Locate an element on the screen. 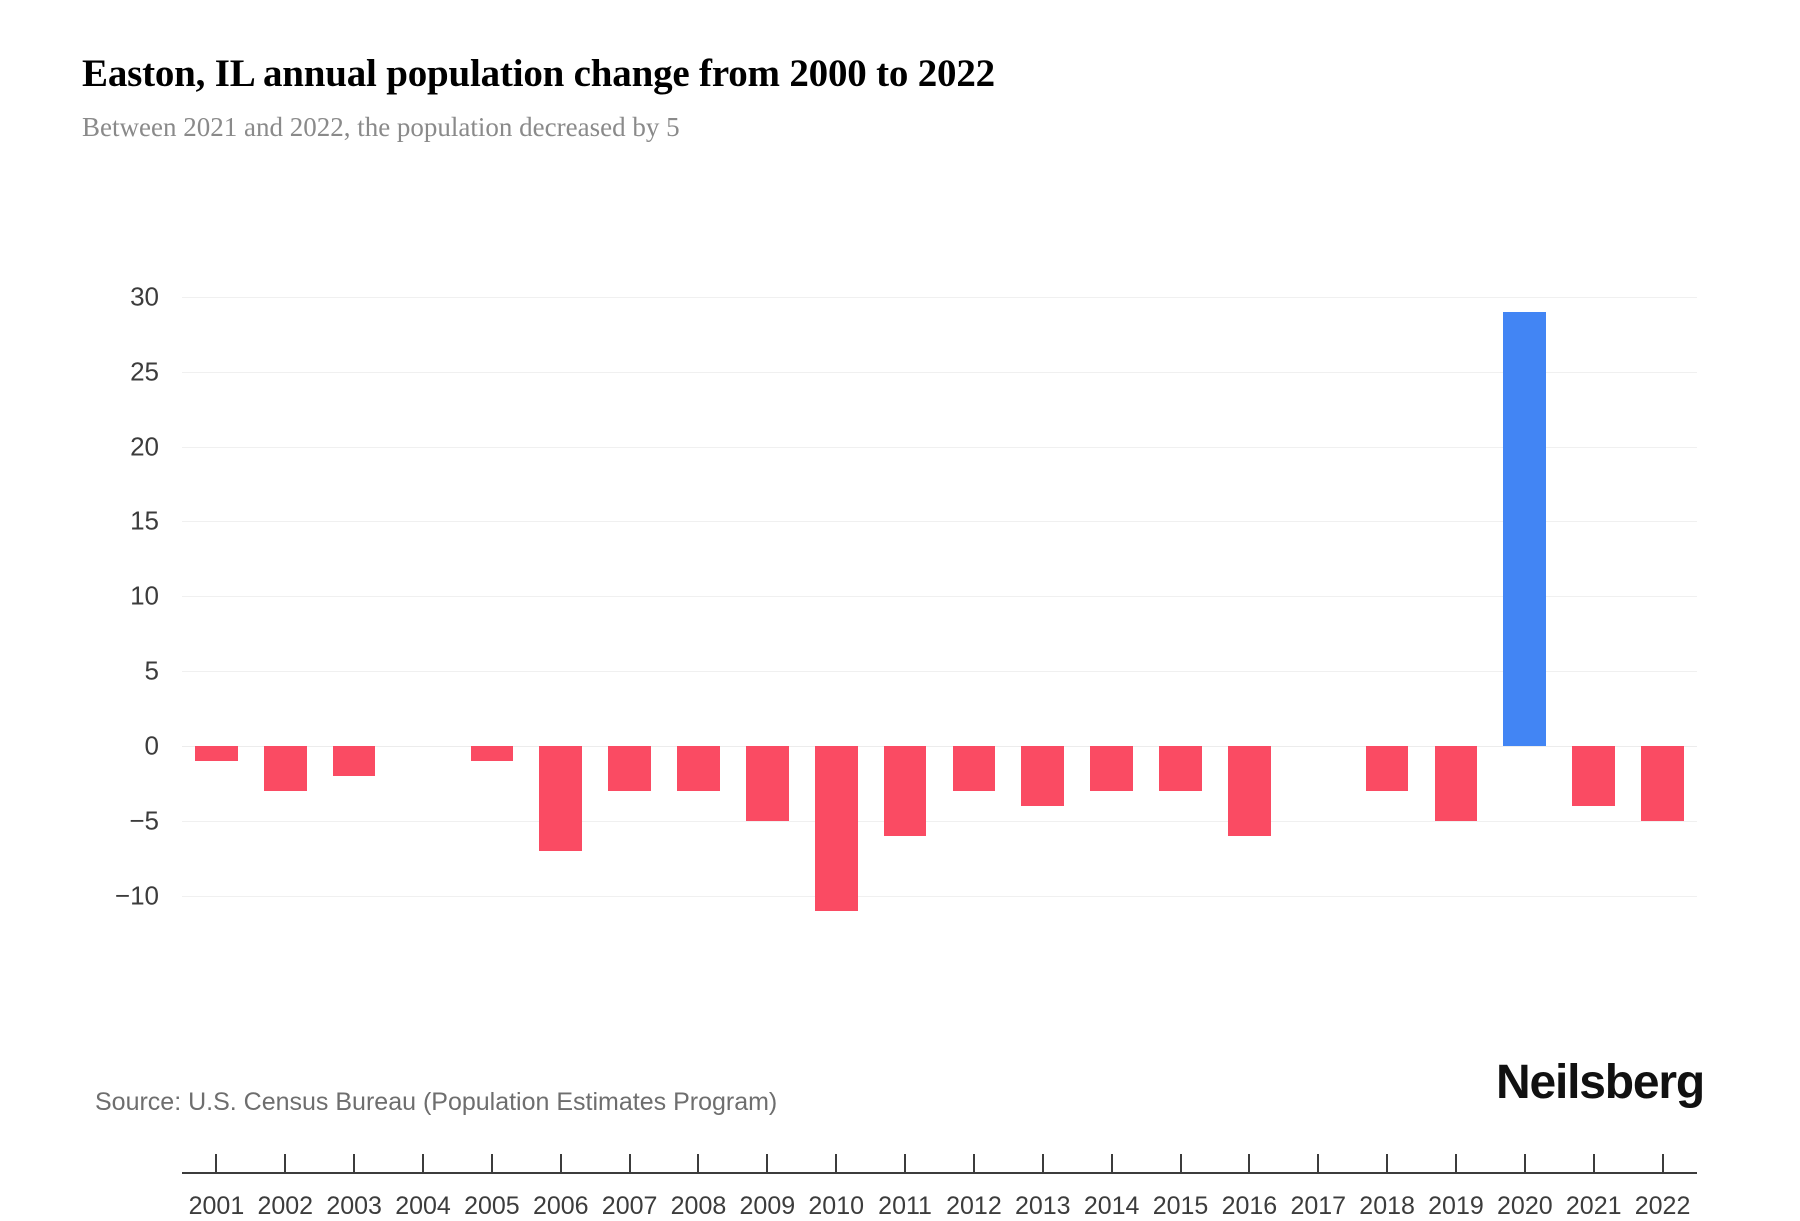  y-axis-tick-label: 0 is located at coordinates (151, 745).